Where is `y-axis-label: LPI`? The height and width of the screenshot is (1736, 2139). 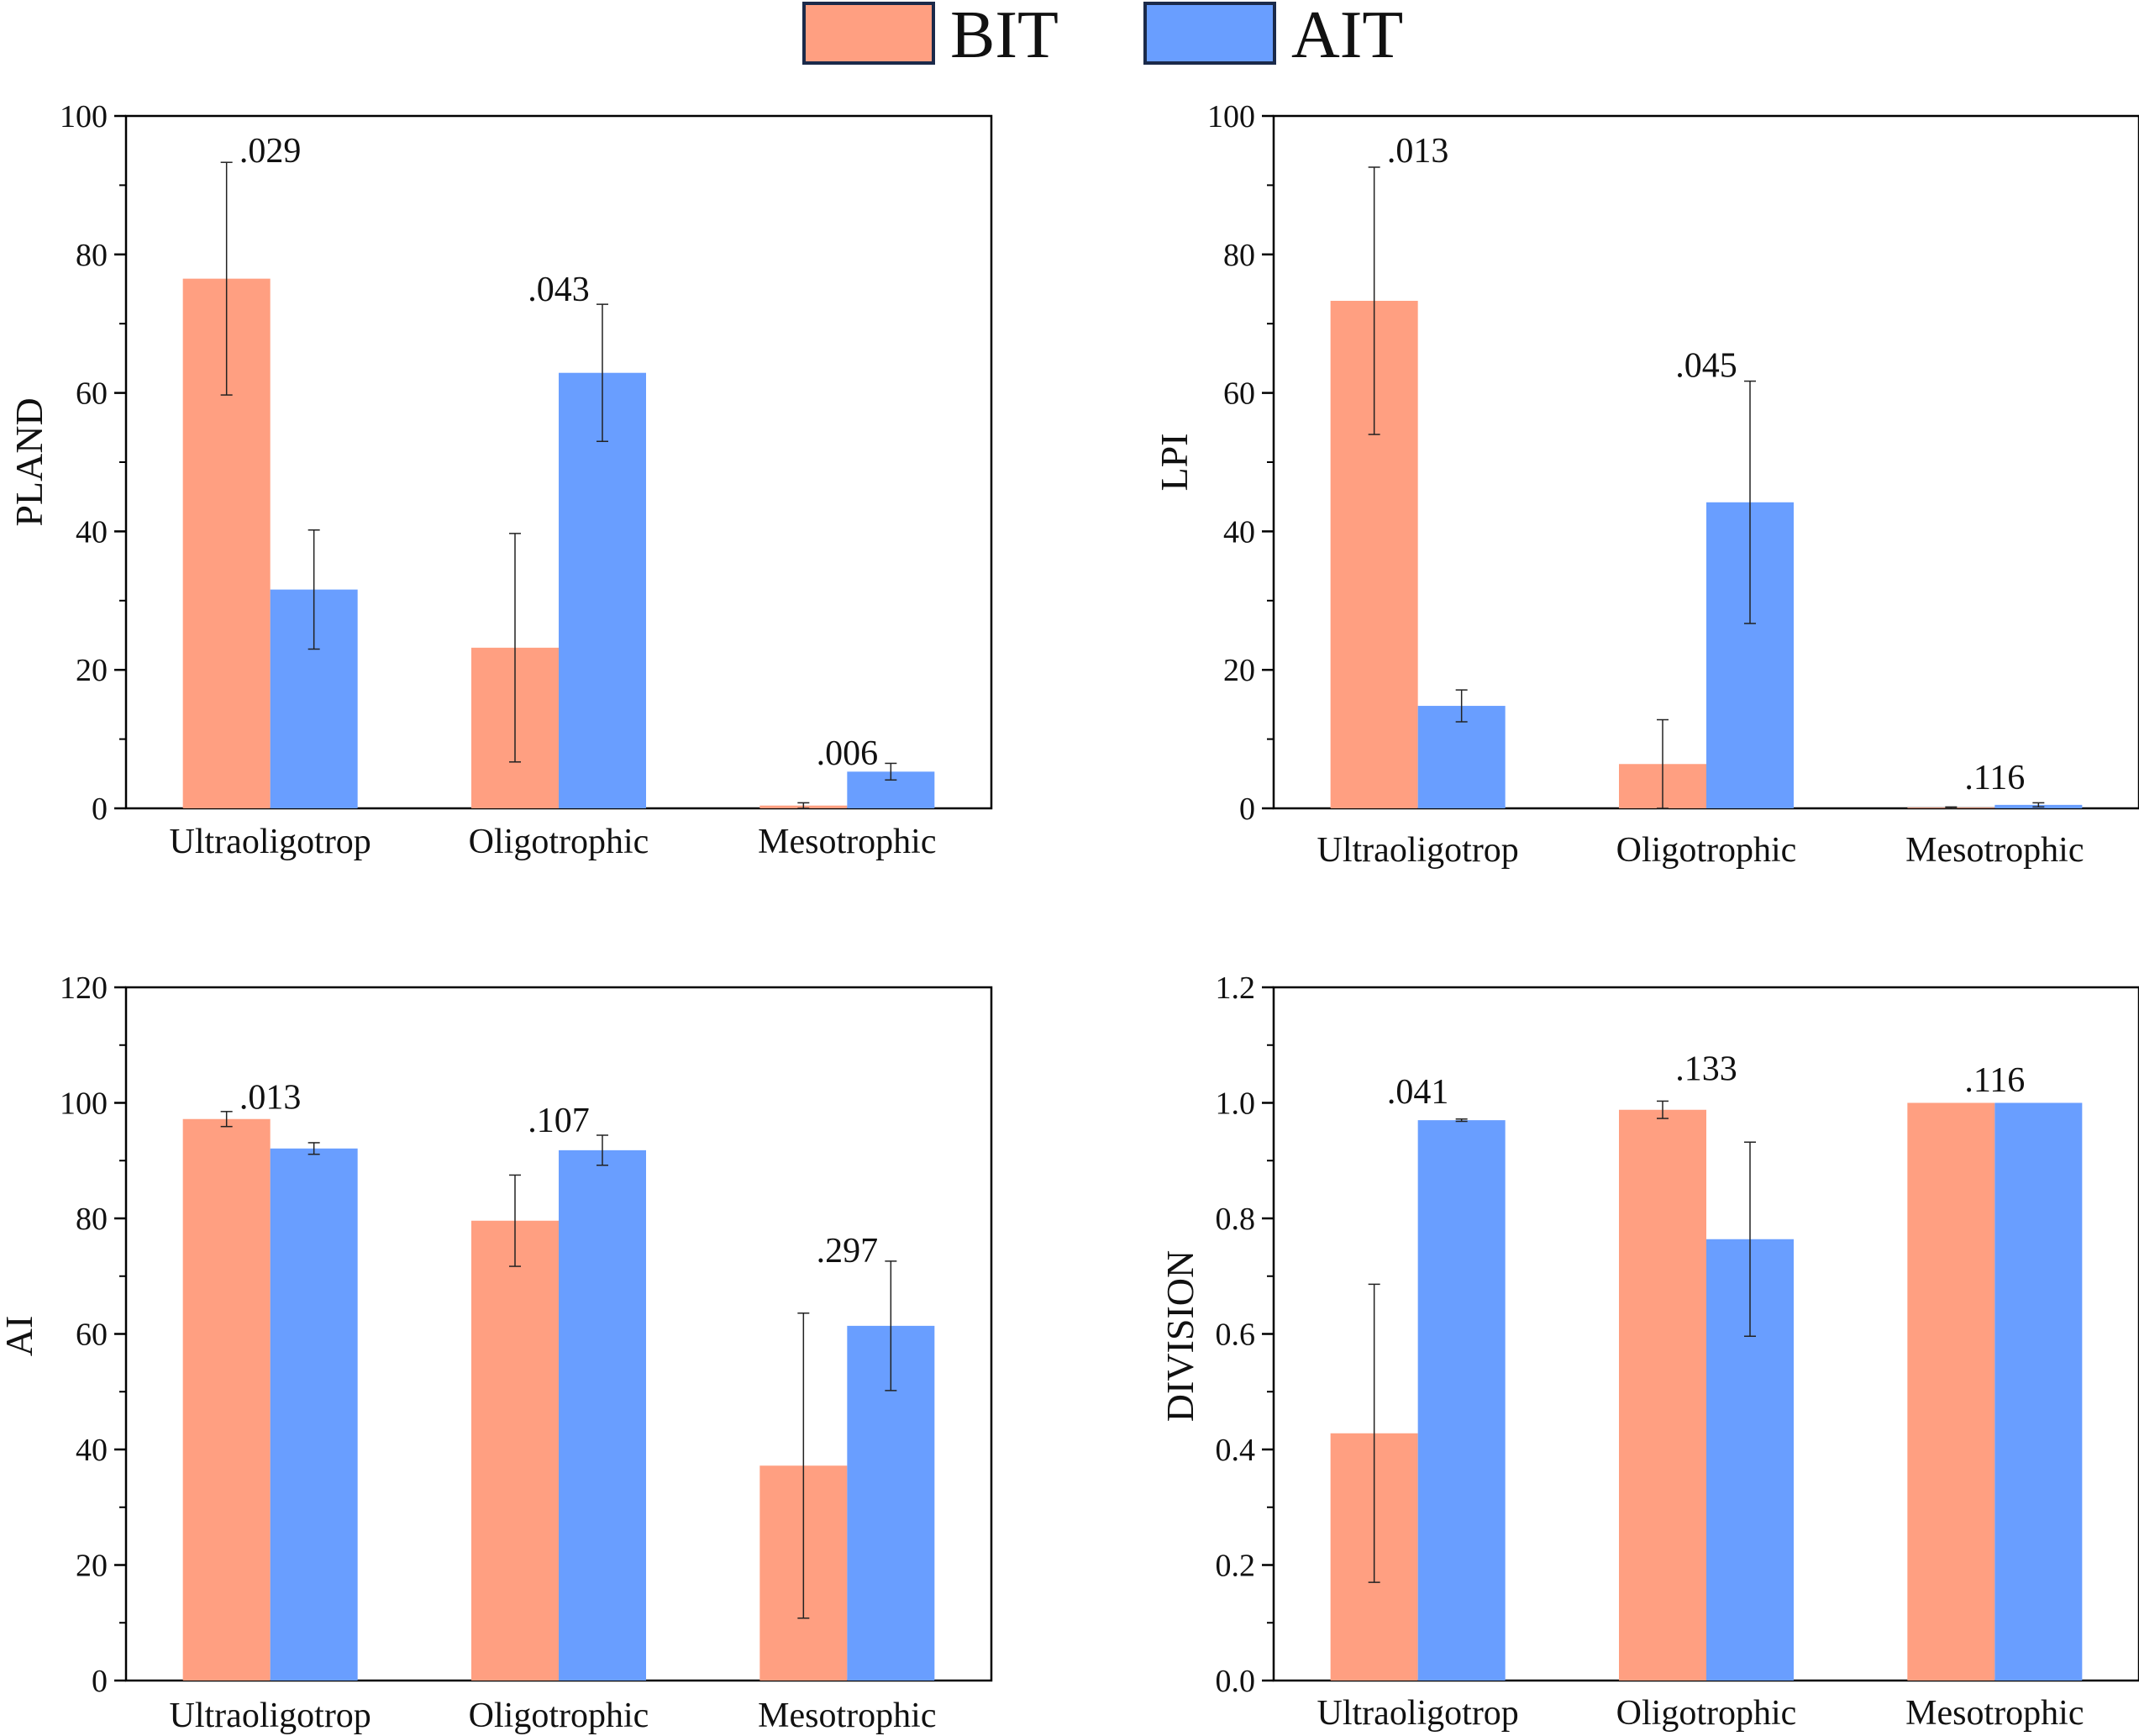
y-axis-label: LPI is located at coordinates (1174, 463).